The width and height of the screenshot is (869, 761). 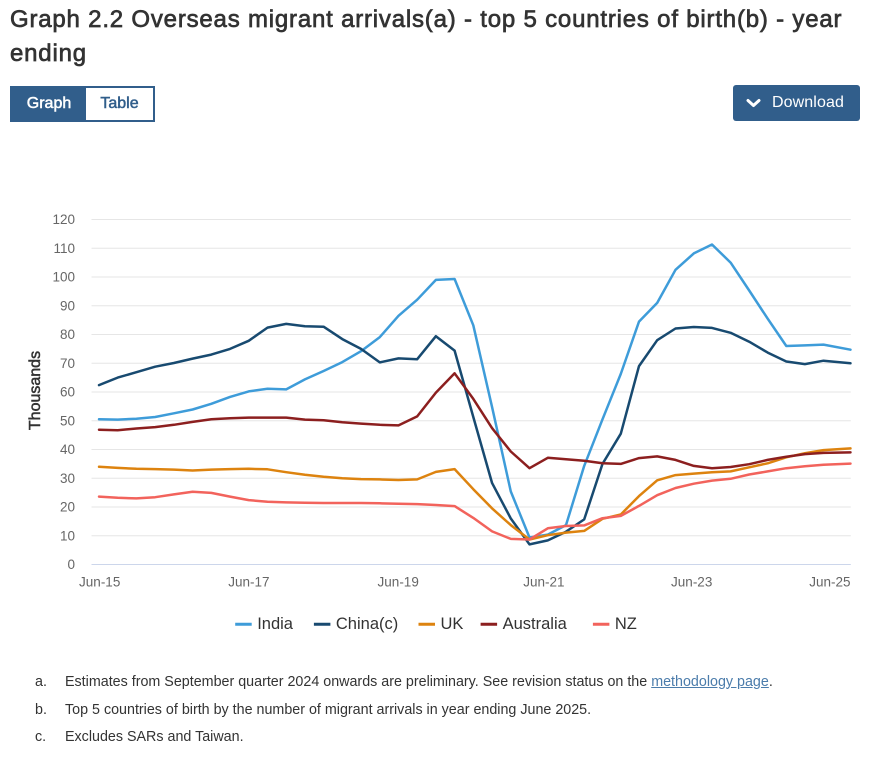 What do you see at coordinates (543, 582) in the screenshot?
I see `svg-text: Jun-21` at bounding box center [543, 582].